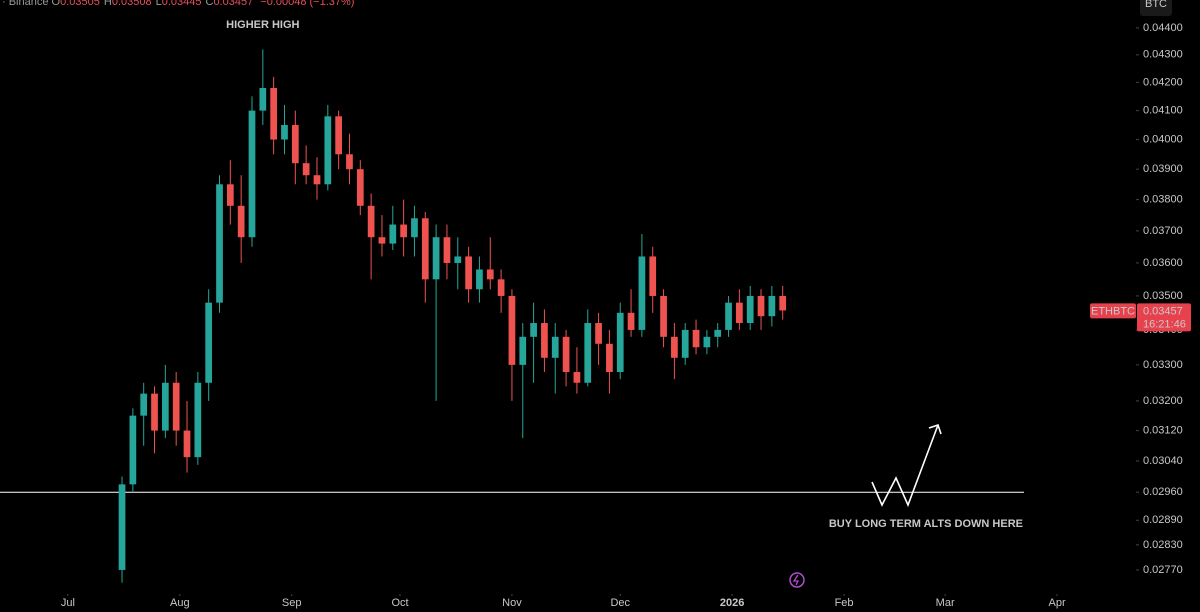  I want to click on x-tick-label: Jul, so click(68, 603).